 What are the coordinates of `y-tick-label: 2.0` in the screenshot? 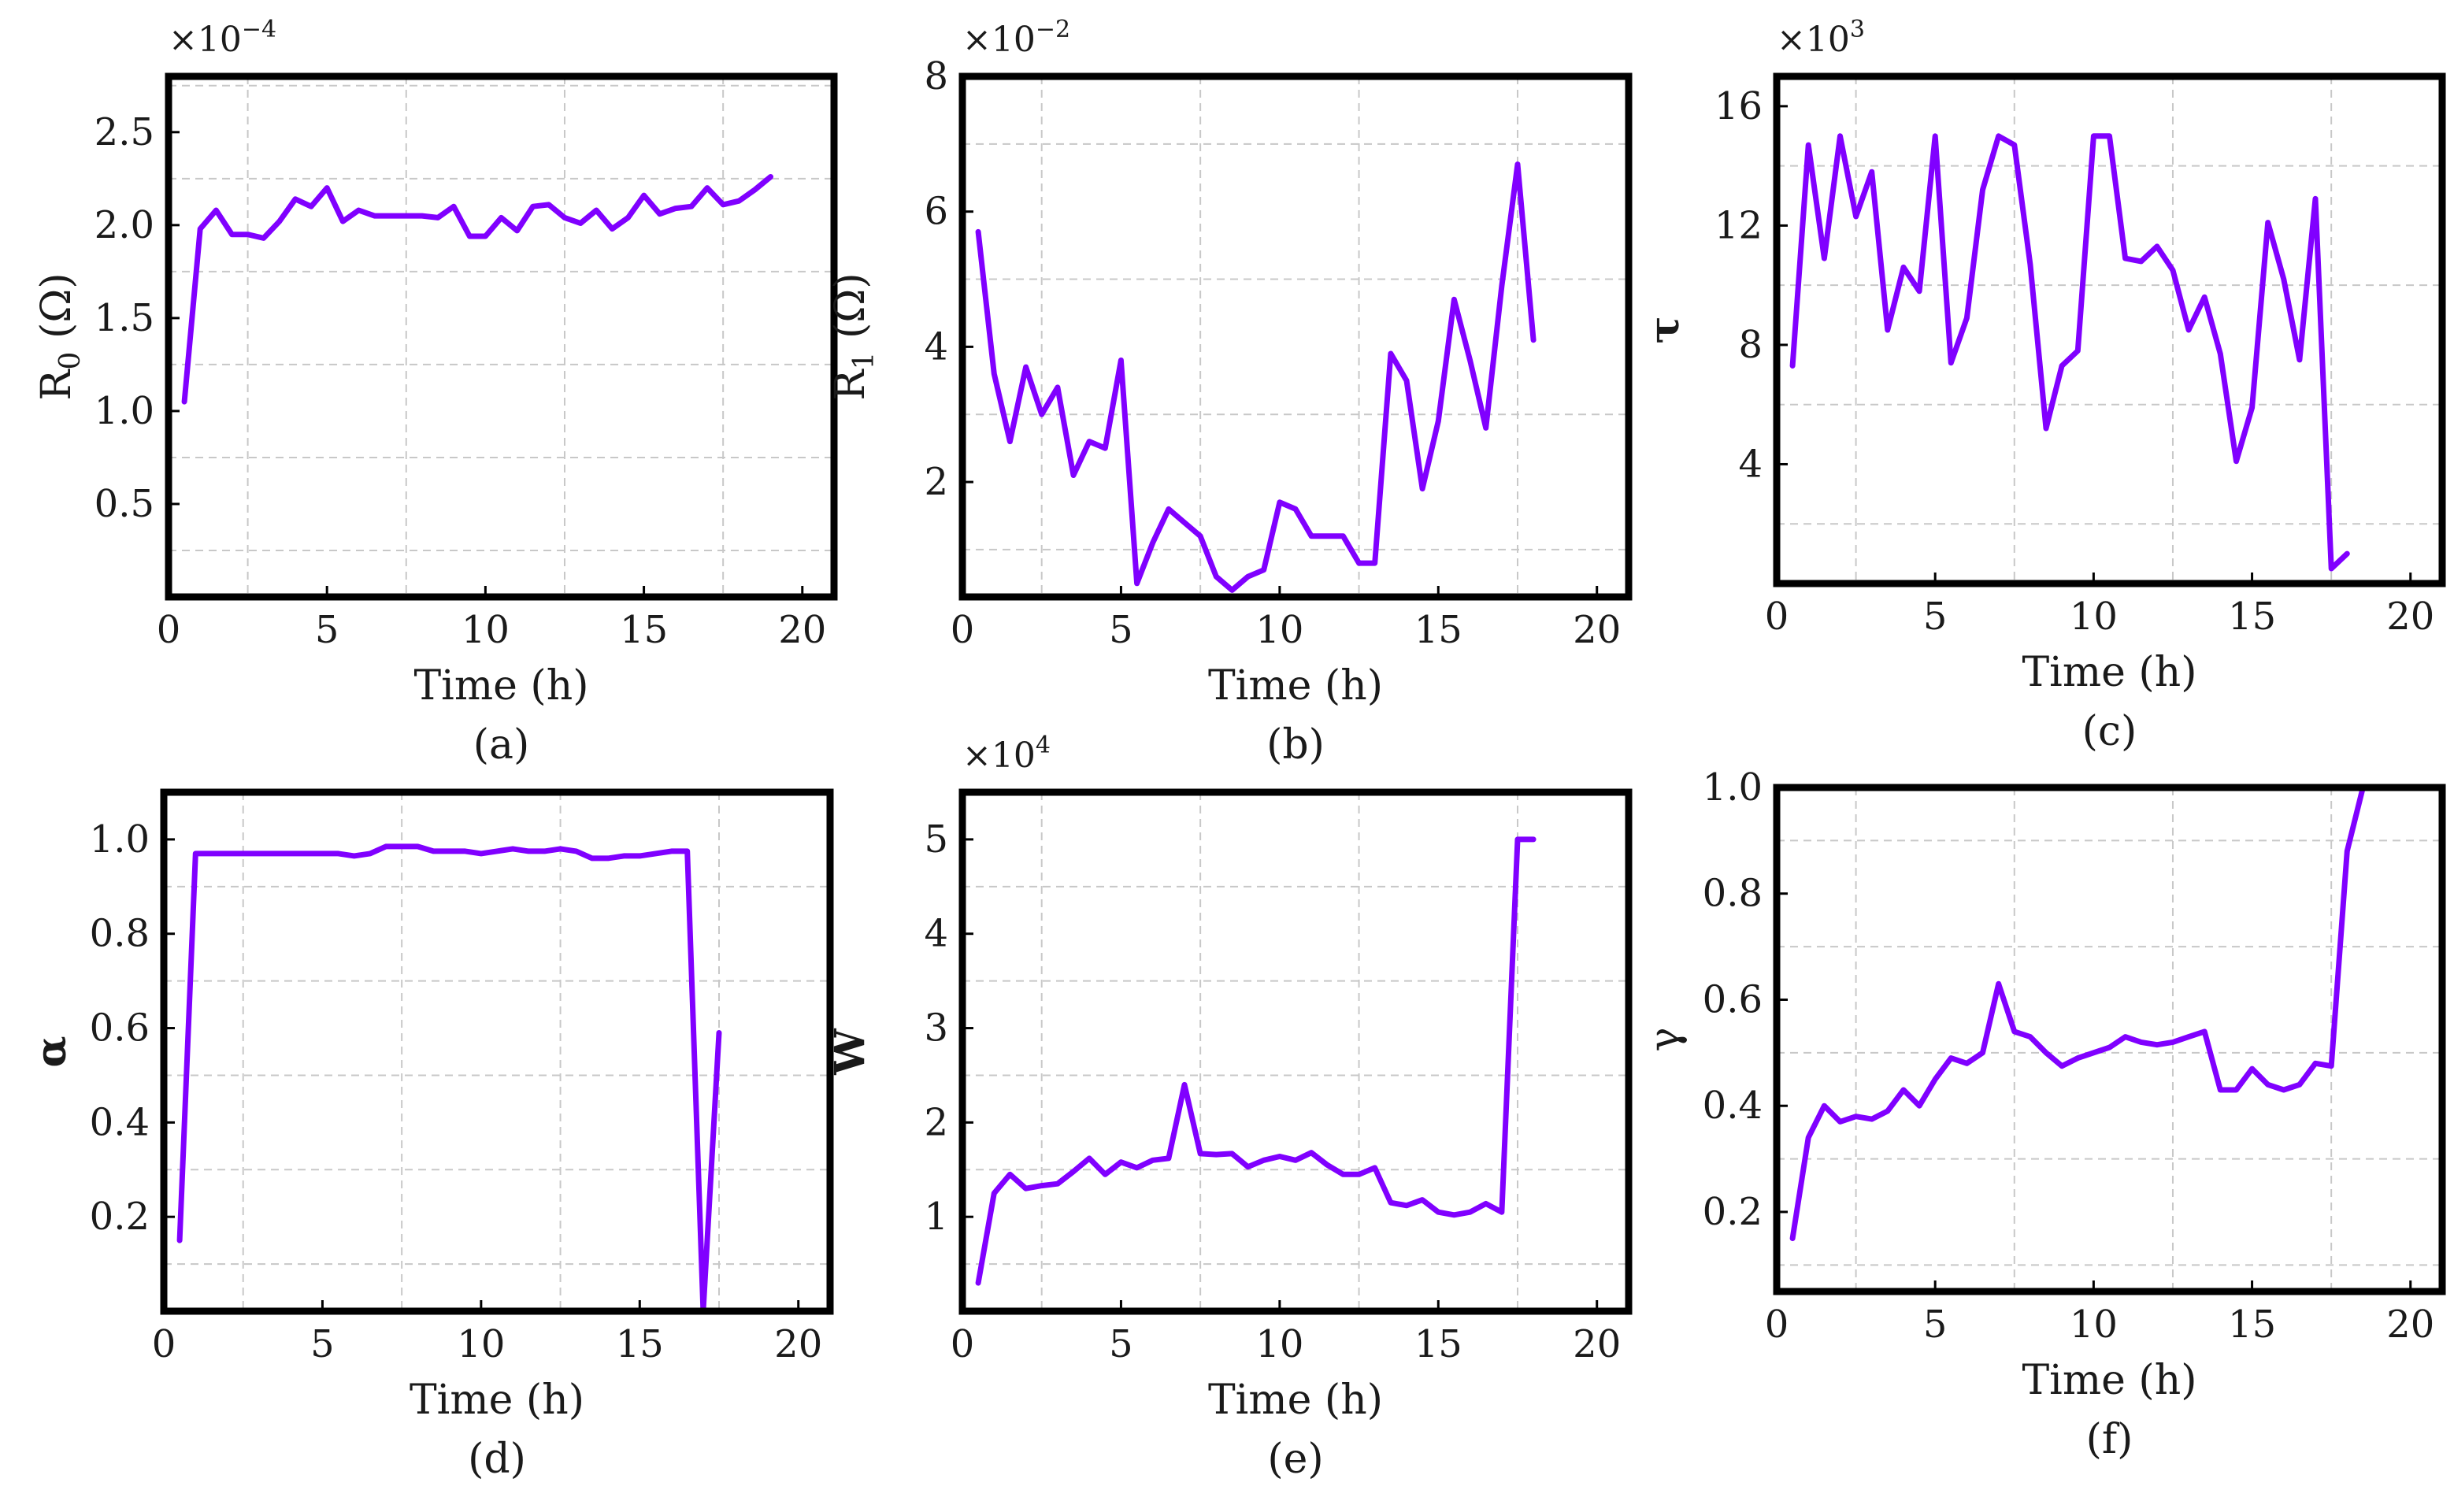 It's located at (124, 225).